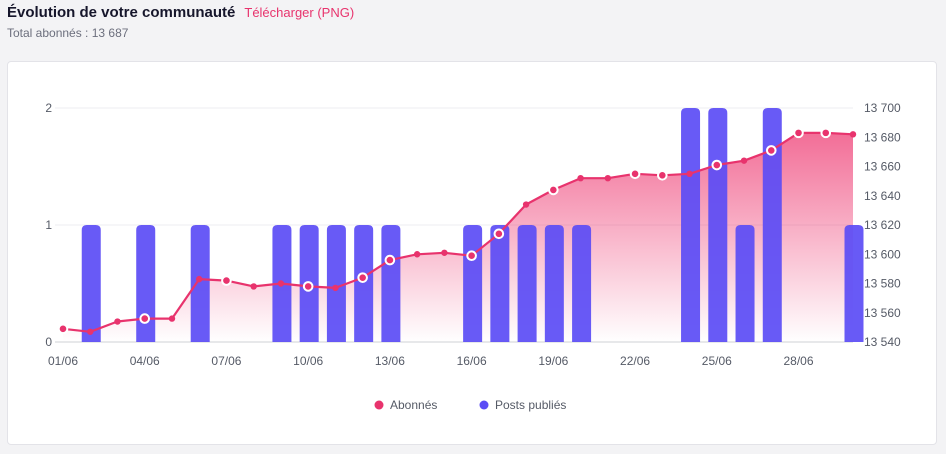  What do you see at coordinates (882, 108) in the screenshot?
I see `y-right-tick-label: 13 700` at bounding box center [882, 108].